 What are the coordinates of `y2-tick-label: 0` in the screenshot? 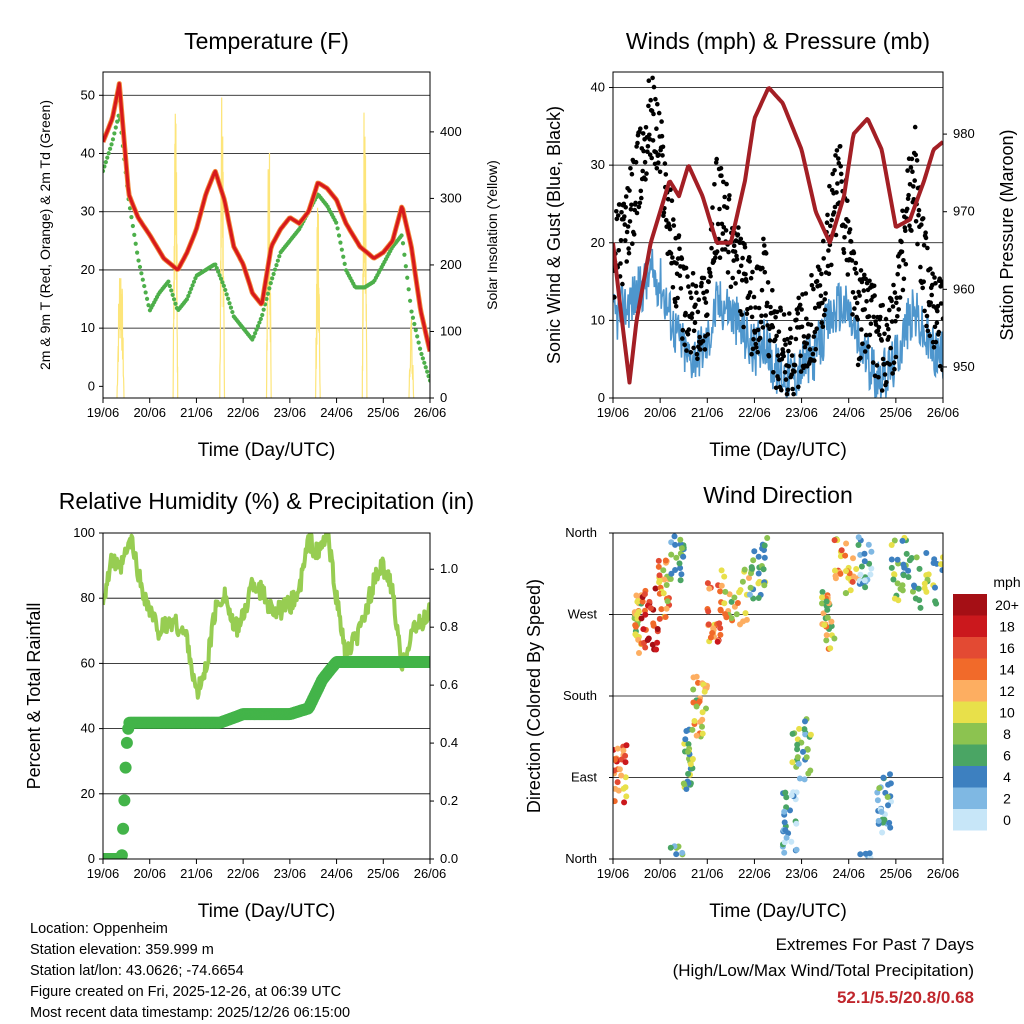 It's located at (443, 397).